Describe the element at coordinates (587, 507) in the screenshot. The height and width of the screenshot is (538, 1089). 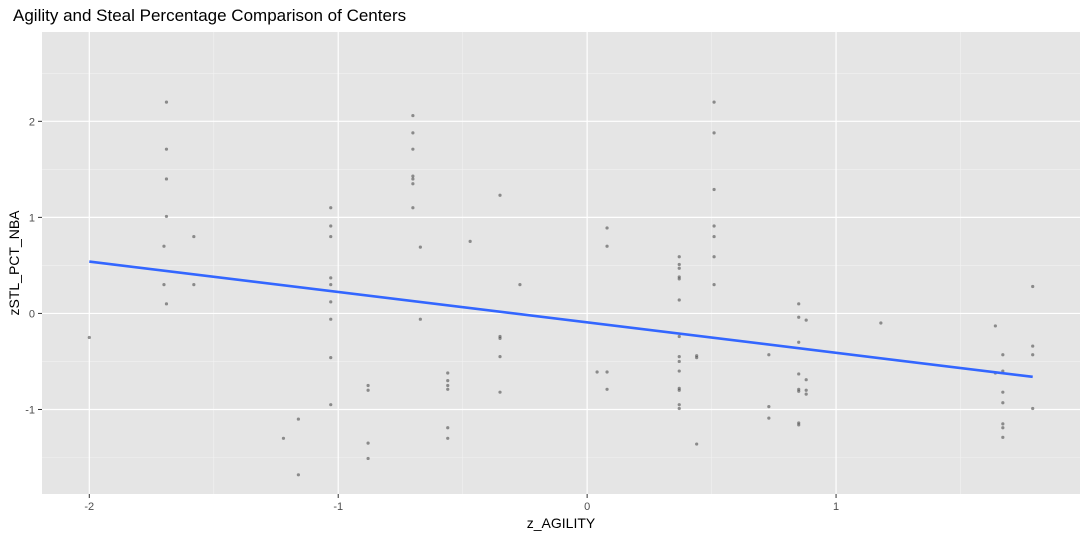
I see `x-tick-label: 0` at that location.